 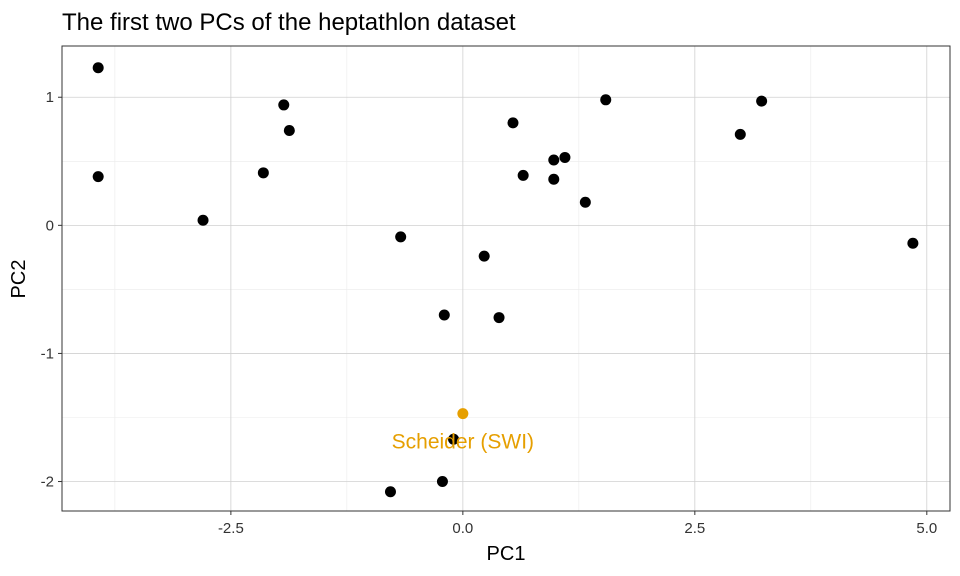 I want to click on x-tick-label-0: -2.5, so click(x=231, y=528).